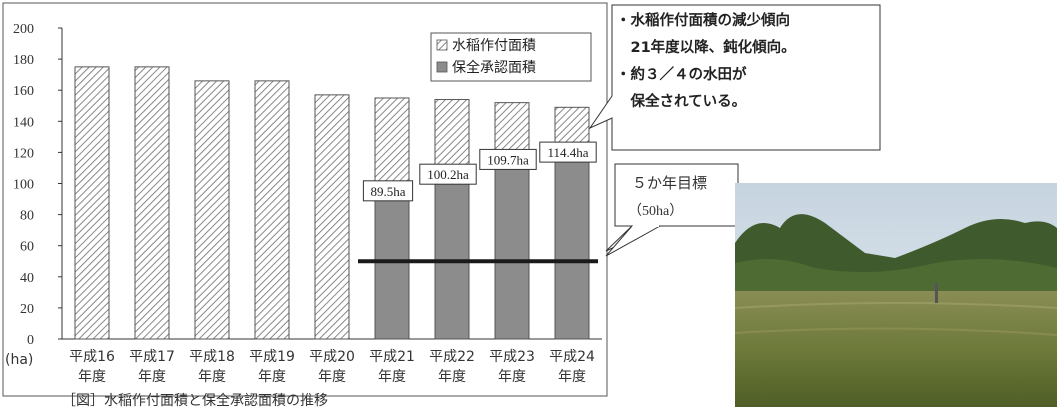  Describe the element at coordinates (195, 401) in the screenshot. I see `figure-caption: ［図］水稲作付面積と保全承認面積の推移` at that location.